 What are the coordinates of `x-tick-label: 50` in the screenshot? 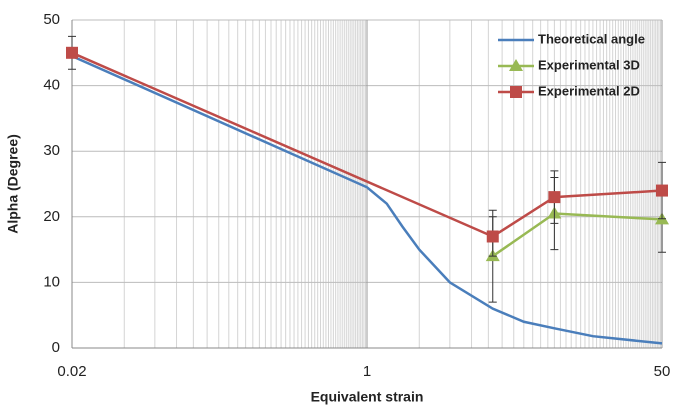 It's located at (662, 371).